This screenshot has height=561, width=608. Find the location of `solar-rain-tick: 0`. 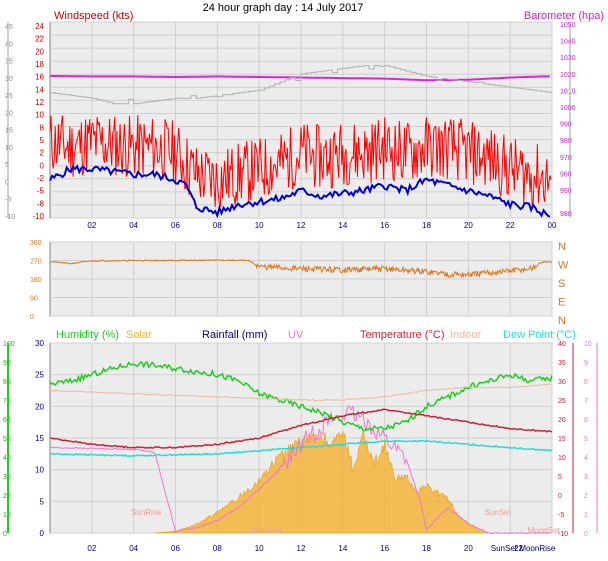

solar-rain-tick: 0 is located at coordinates (42, 533).